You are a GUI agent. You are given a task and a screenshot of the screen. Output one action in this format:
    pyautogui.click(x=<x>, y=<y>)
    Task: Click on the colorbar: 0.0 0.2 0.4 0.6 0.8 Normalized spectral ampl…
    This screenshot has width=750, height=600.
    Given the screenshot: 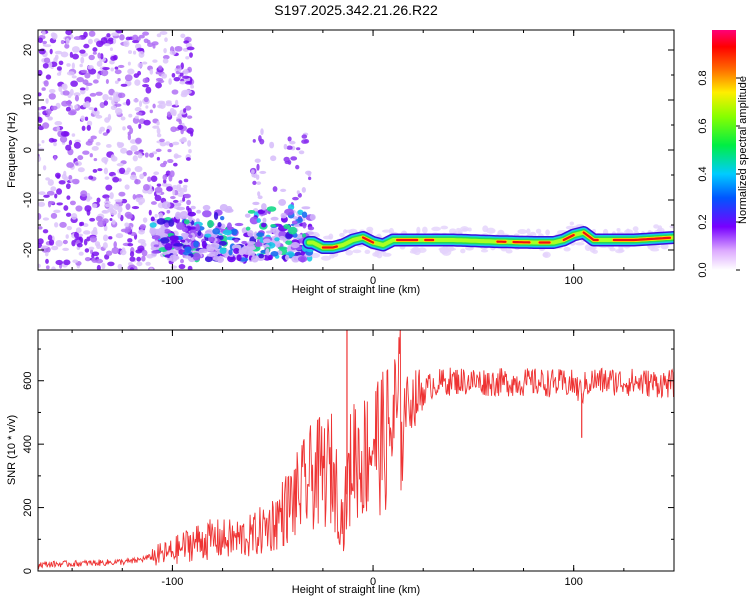 What is the action you would take?
    pyautogui.click(x=723, y=154)
    